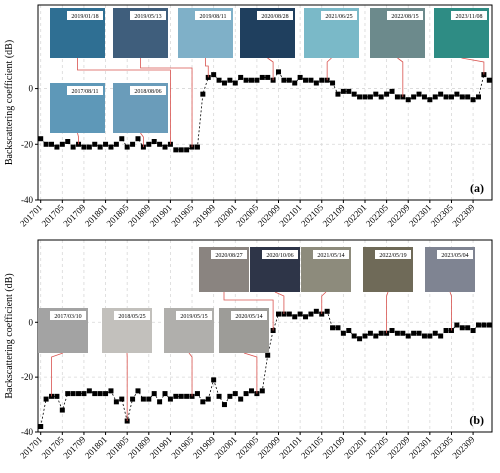  I want to click on thumbnail-label: 2023/05/04, so click(454, 256).